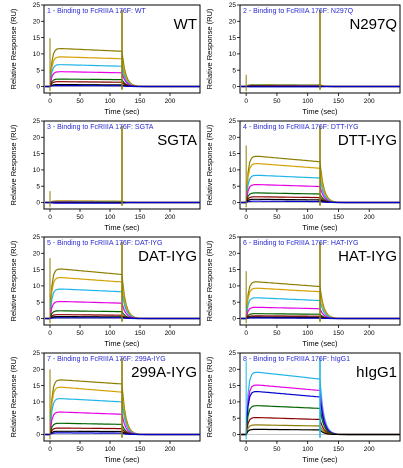  I want to click on panel-title: 6 - Binding to FcRIIIA 176F: HAT-IYG, so click(300, 243).